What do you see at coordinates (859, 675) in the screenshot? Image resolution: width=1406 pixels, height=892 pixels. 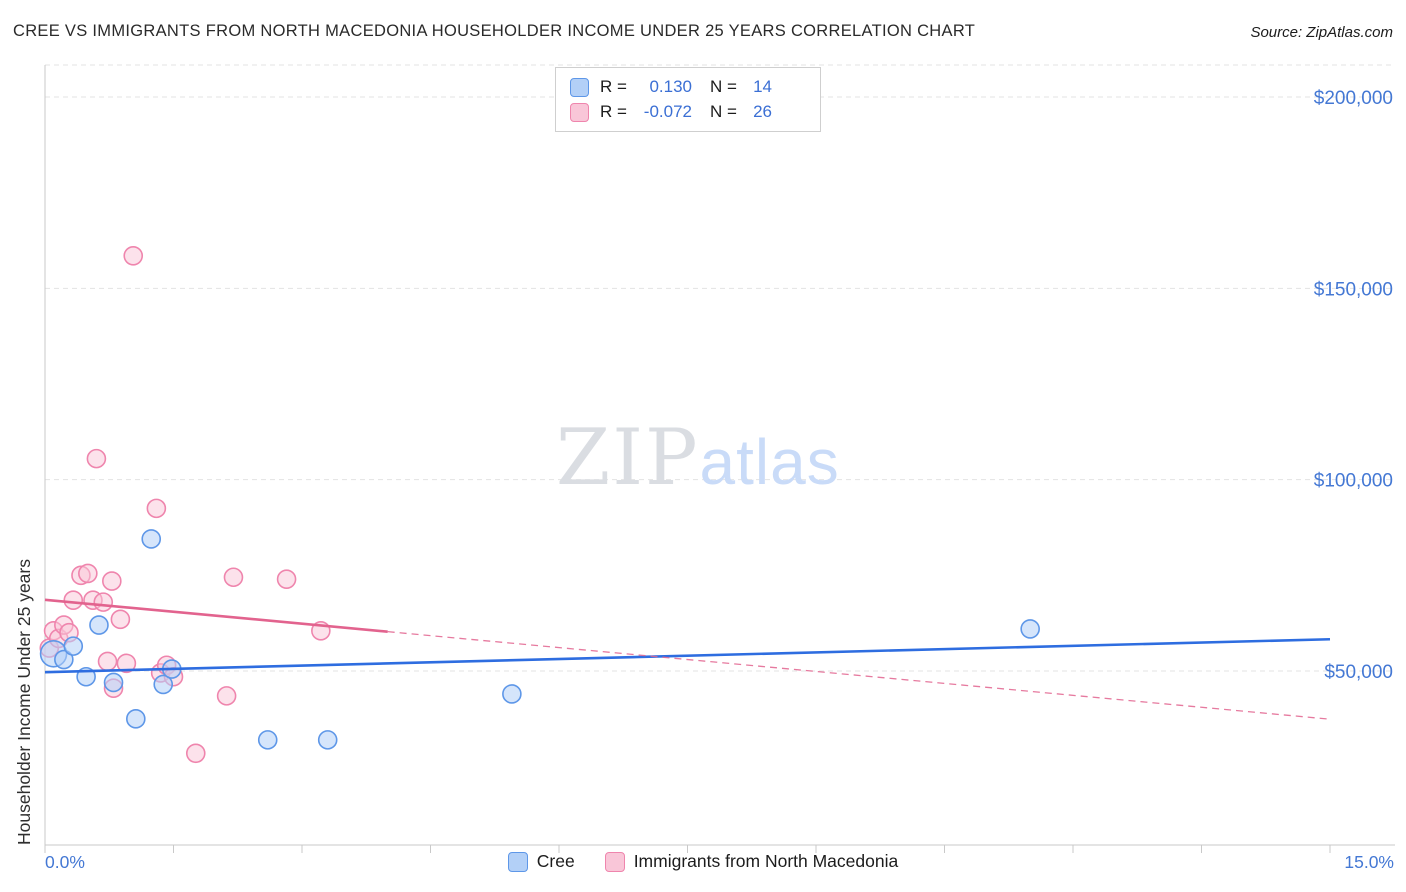 I see `trendline-macedonia-dashed` at bounding box center [859, 675].